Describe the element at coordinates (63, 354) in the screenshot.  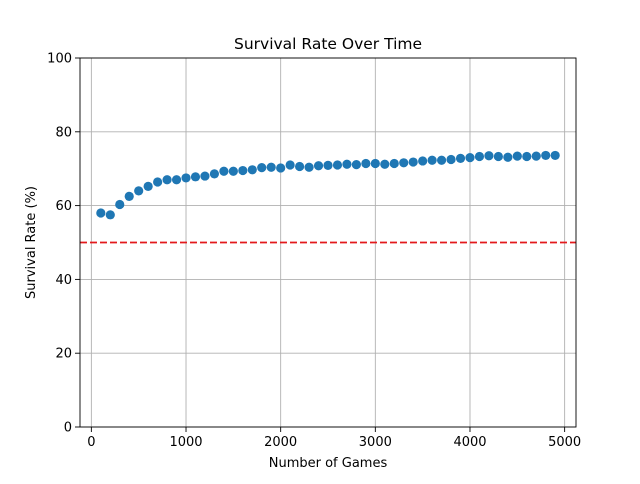
I see `y-tick-label: 20` at that location.